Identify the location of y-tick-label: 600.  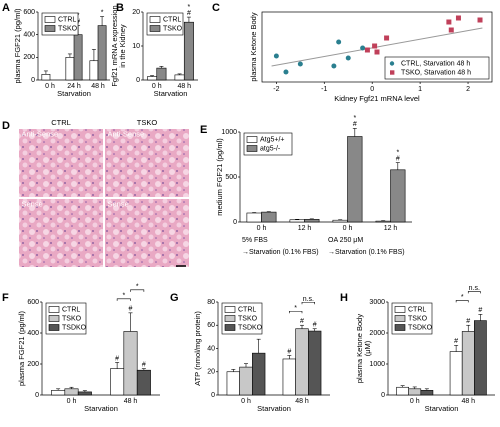
(29, 12).